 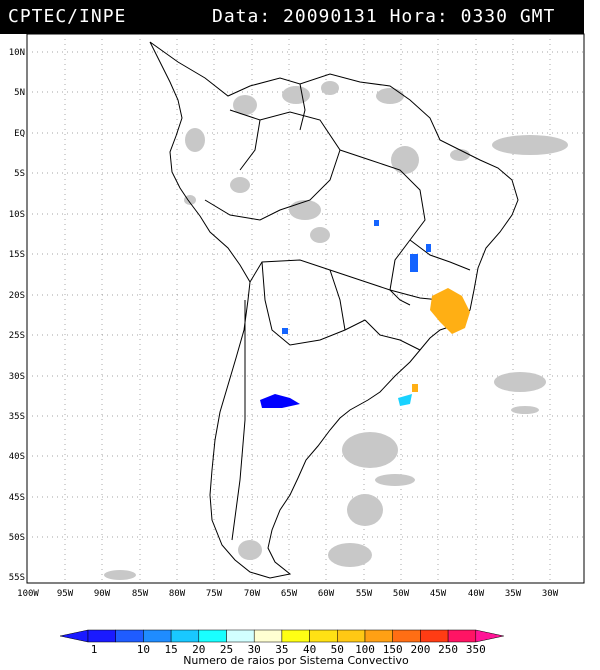 I want to click on lat-label: 40S, so click(x=17, y=457).